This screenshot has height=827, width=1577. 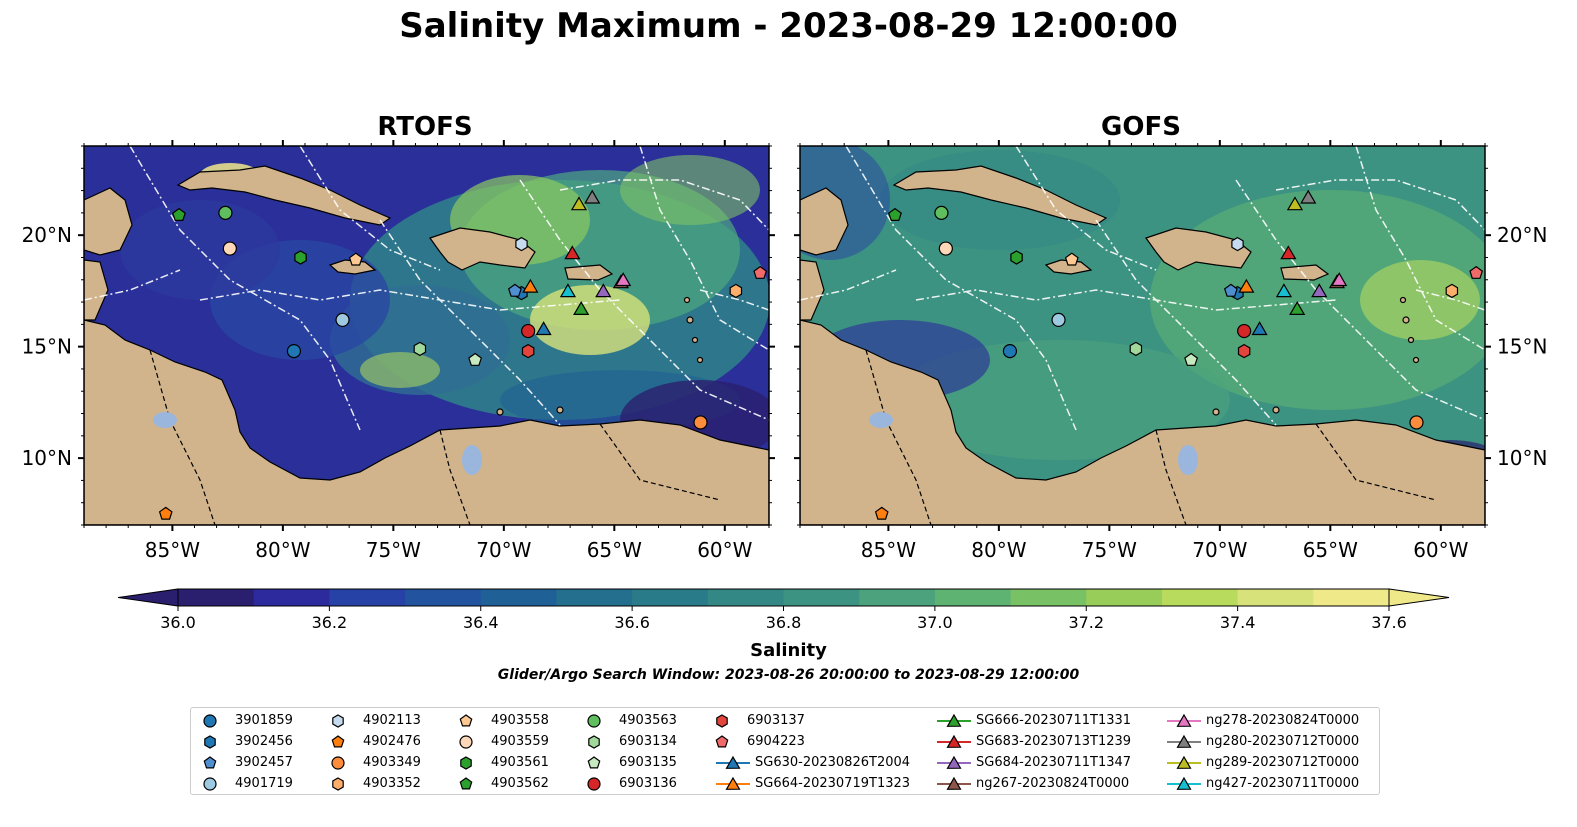 I want to click on legend-item: SG684-20230711T1347, so click(x=1051, y=763).